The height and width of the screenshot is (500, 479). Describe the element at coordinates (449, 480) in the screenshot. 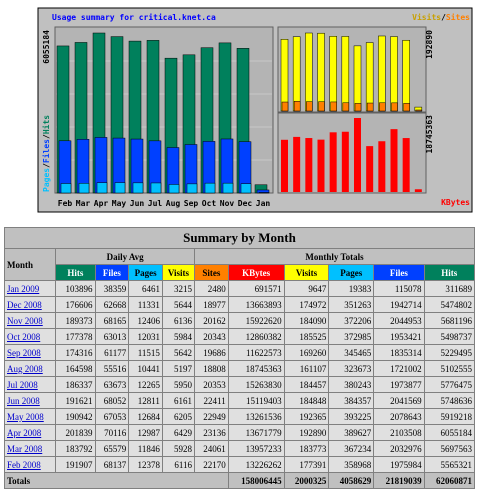

I see `total-cell: 62060871` at that location.